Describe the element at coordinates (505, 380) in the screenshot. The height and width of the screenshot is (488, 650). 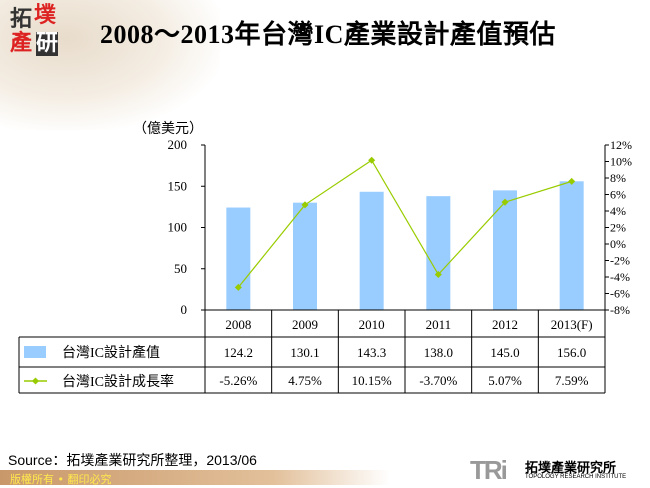
I see `growth-value-label: 5.07%` at that location.